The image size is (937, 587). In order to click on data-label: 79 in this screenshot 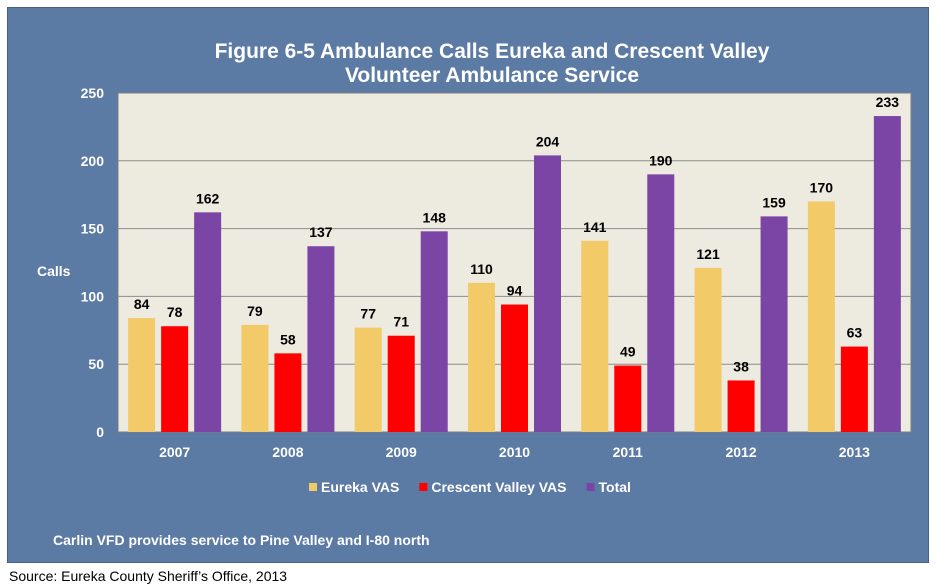, I will do `click(255, 311)`.